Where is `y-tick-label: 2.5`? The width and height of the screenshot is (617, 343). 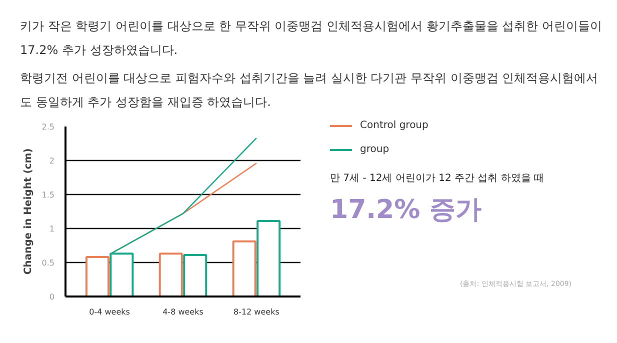
y-tick-label: 2.5 is located at coordinates (48, 127).